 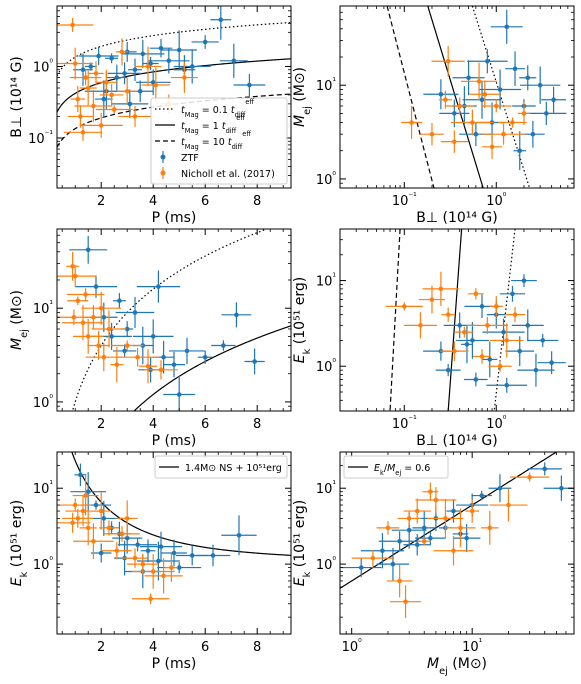 I want to click on series-ztf, so click(x=494, y=333).